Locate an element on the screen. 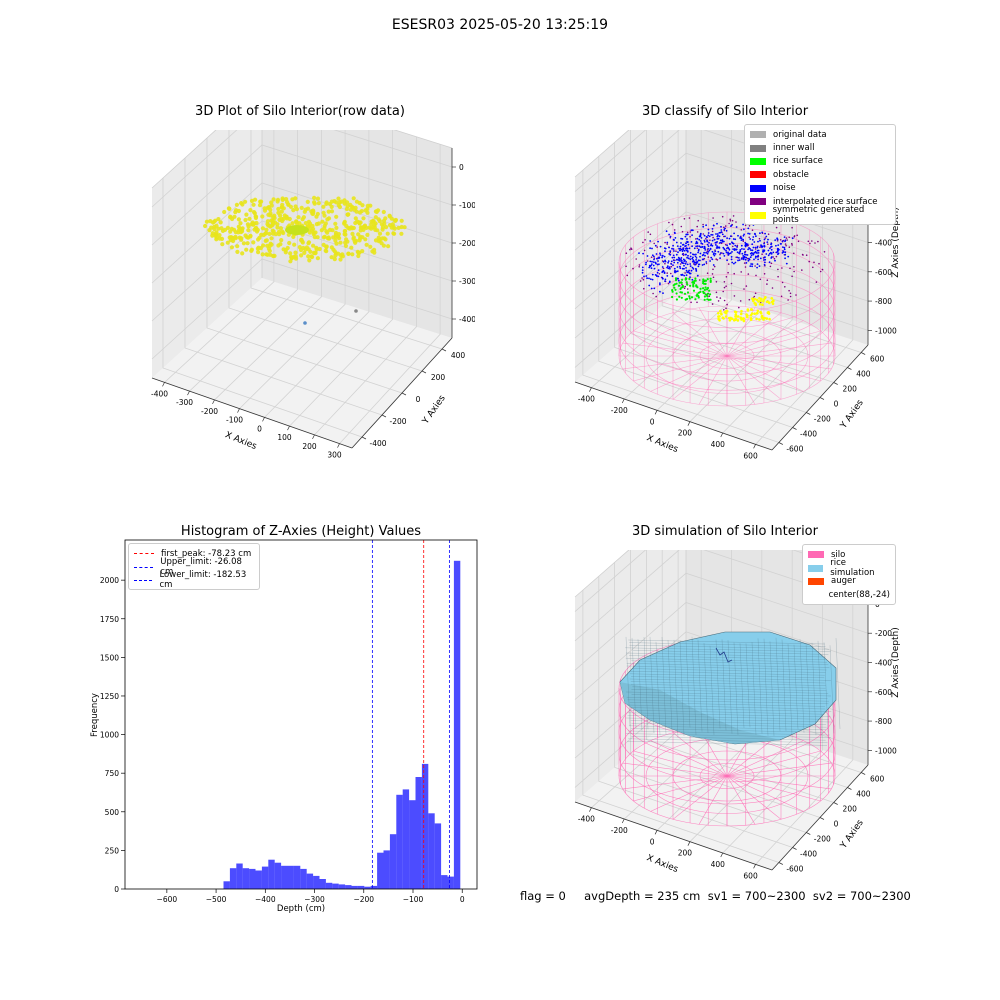  cls-y-tick-label: -200 is located at coordinates (822, 419).